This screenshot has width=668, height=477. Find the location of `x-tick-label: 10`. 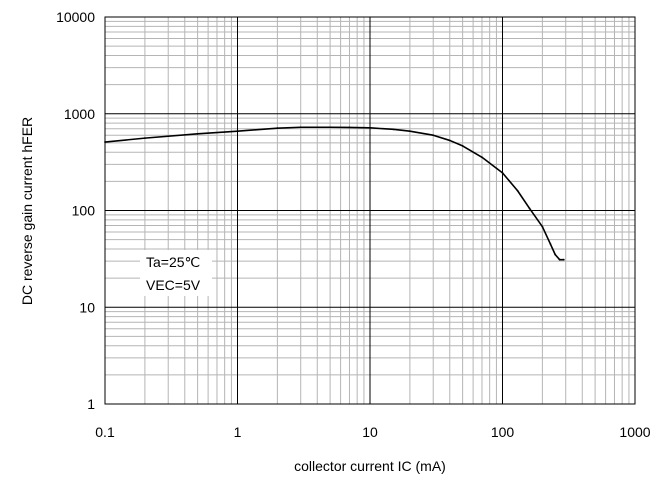

x-tick-label: 10 is located at coordinates (370, 432).